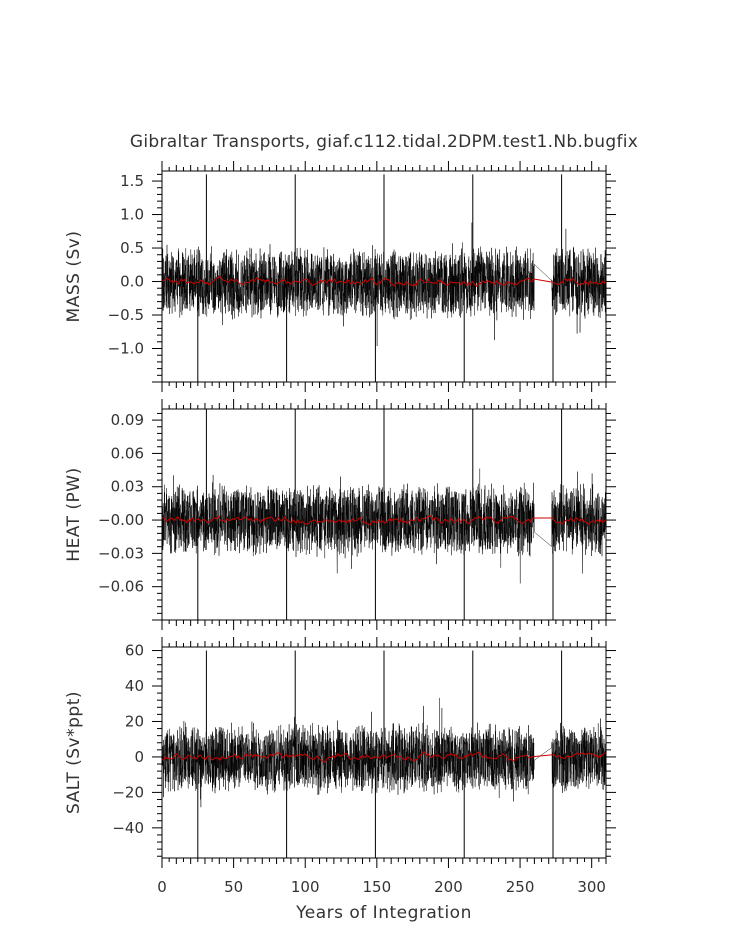 This screenshot has height=945, width=733. I want to click on y-tick-label: −1.0, so click(126, 349).